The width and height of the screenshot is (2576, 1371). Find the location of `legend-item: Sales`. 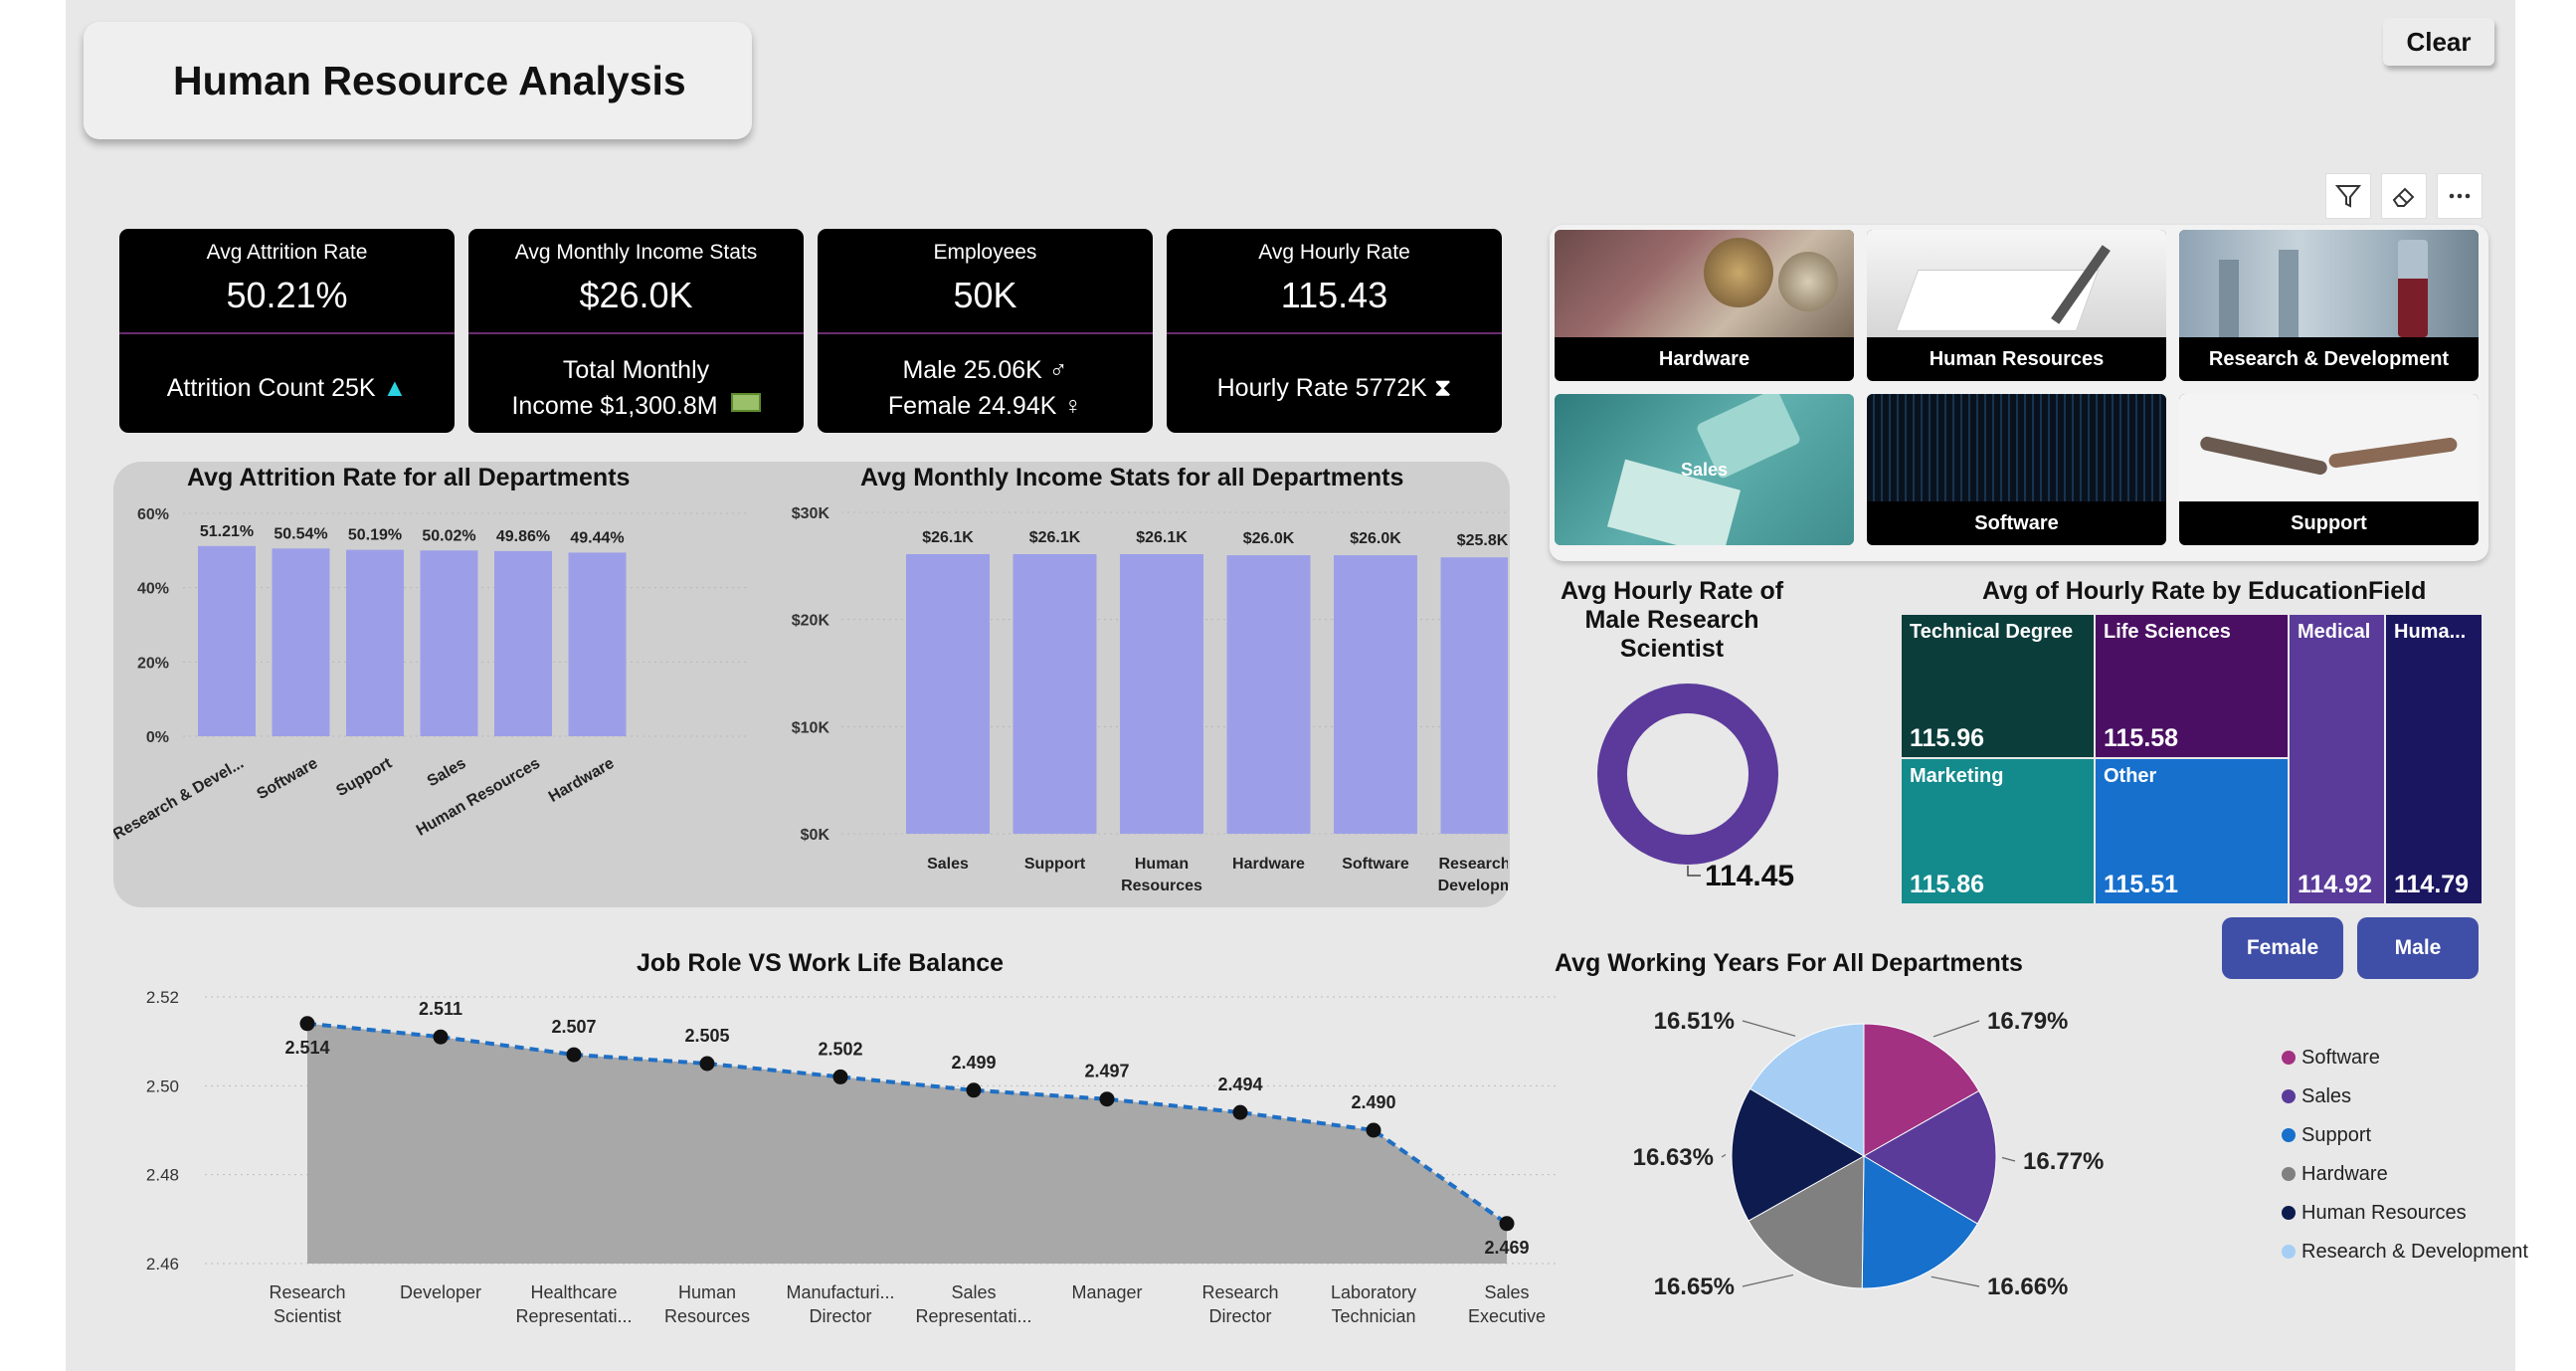

legend-item: Sales is located at coordinates (2316, 1096).